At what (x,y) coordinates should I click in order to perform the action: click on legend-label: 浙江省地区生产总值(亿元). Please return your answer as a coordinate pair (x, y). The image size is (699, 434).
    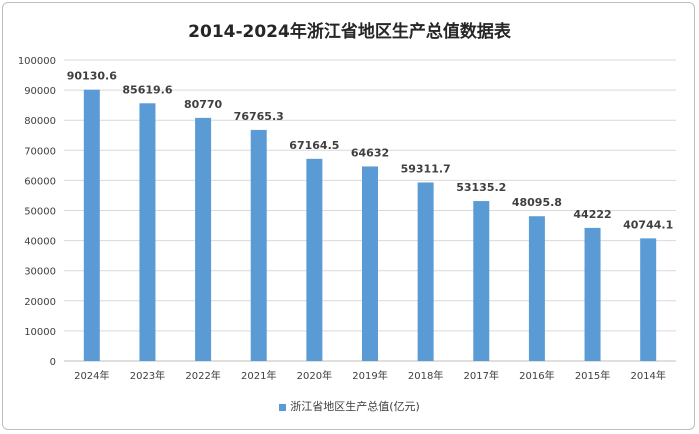
    Looking at the image, I should click on (355, 406).